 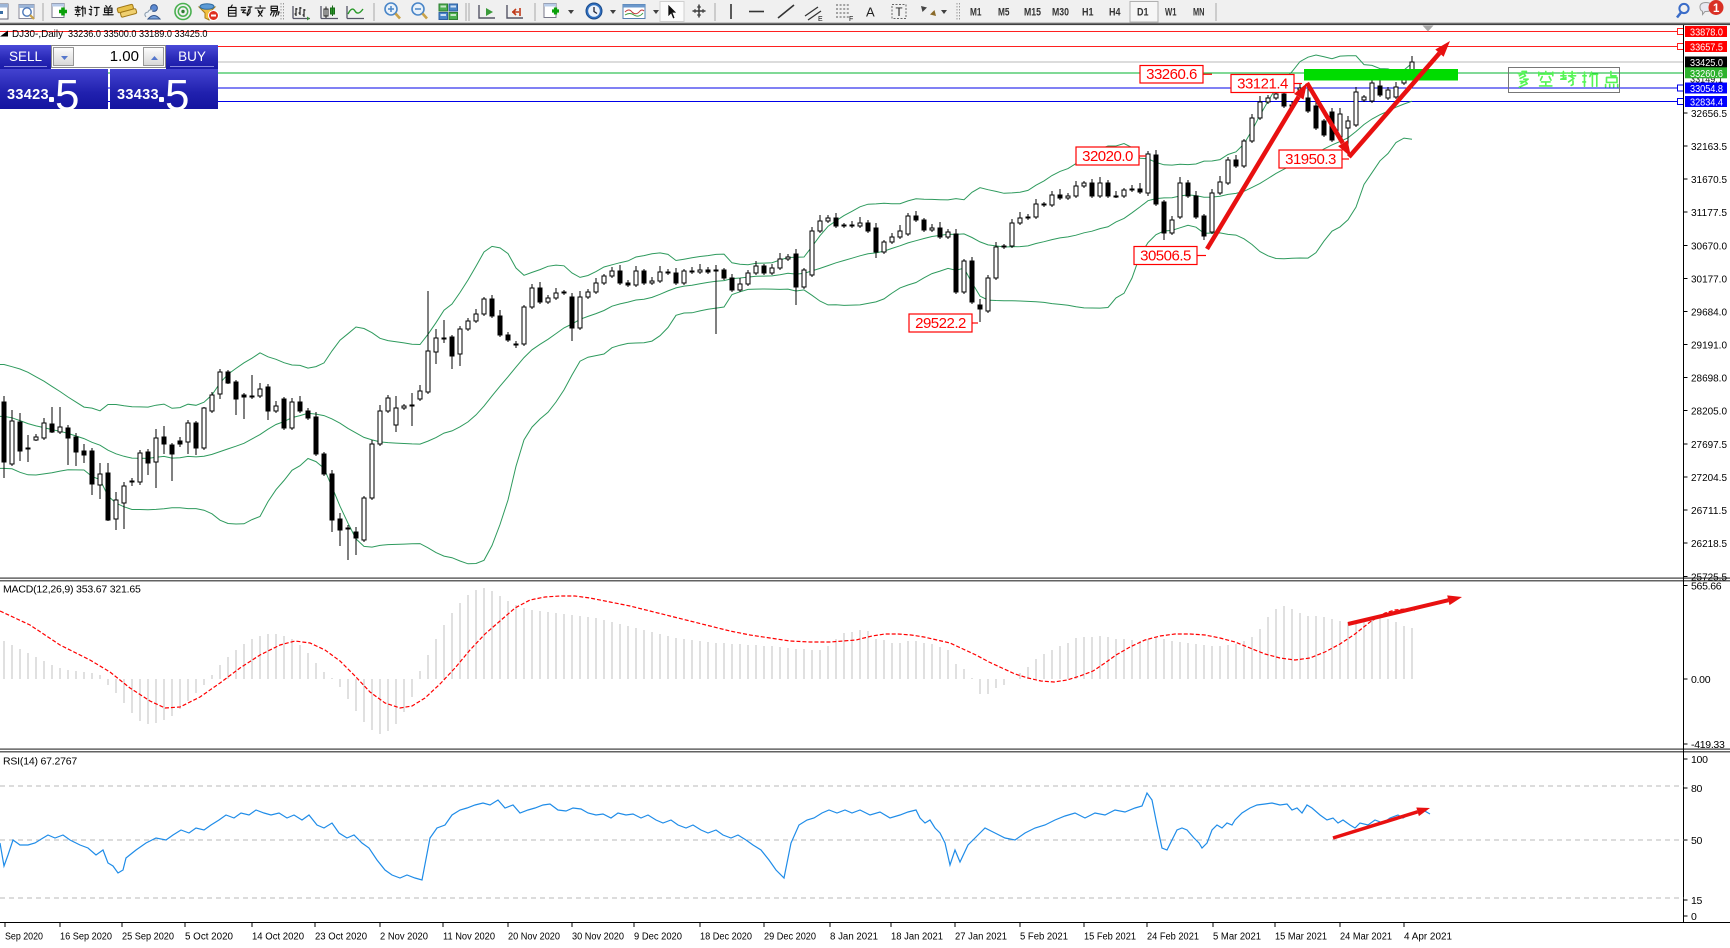 I want to click on svg-text: M1, so click(x=976, y=13).